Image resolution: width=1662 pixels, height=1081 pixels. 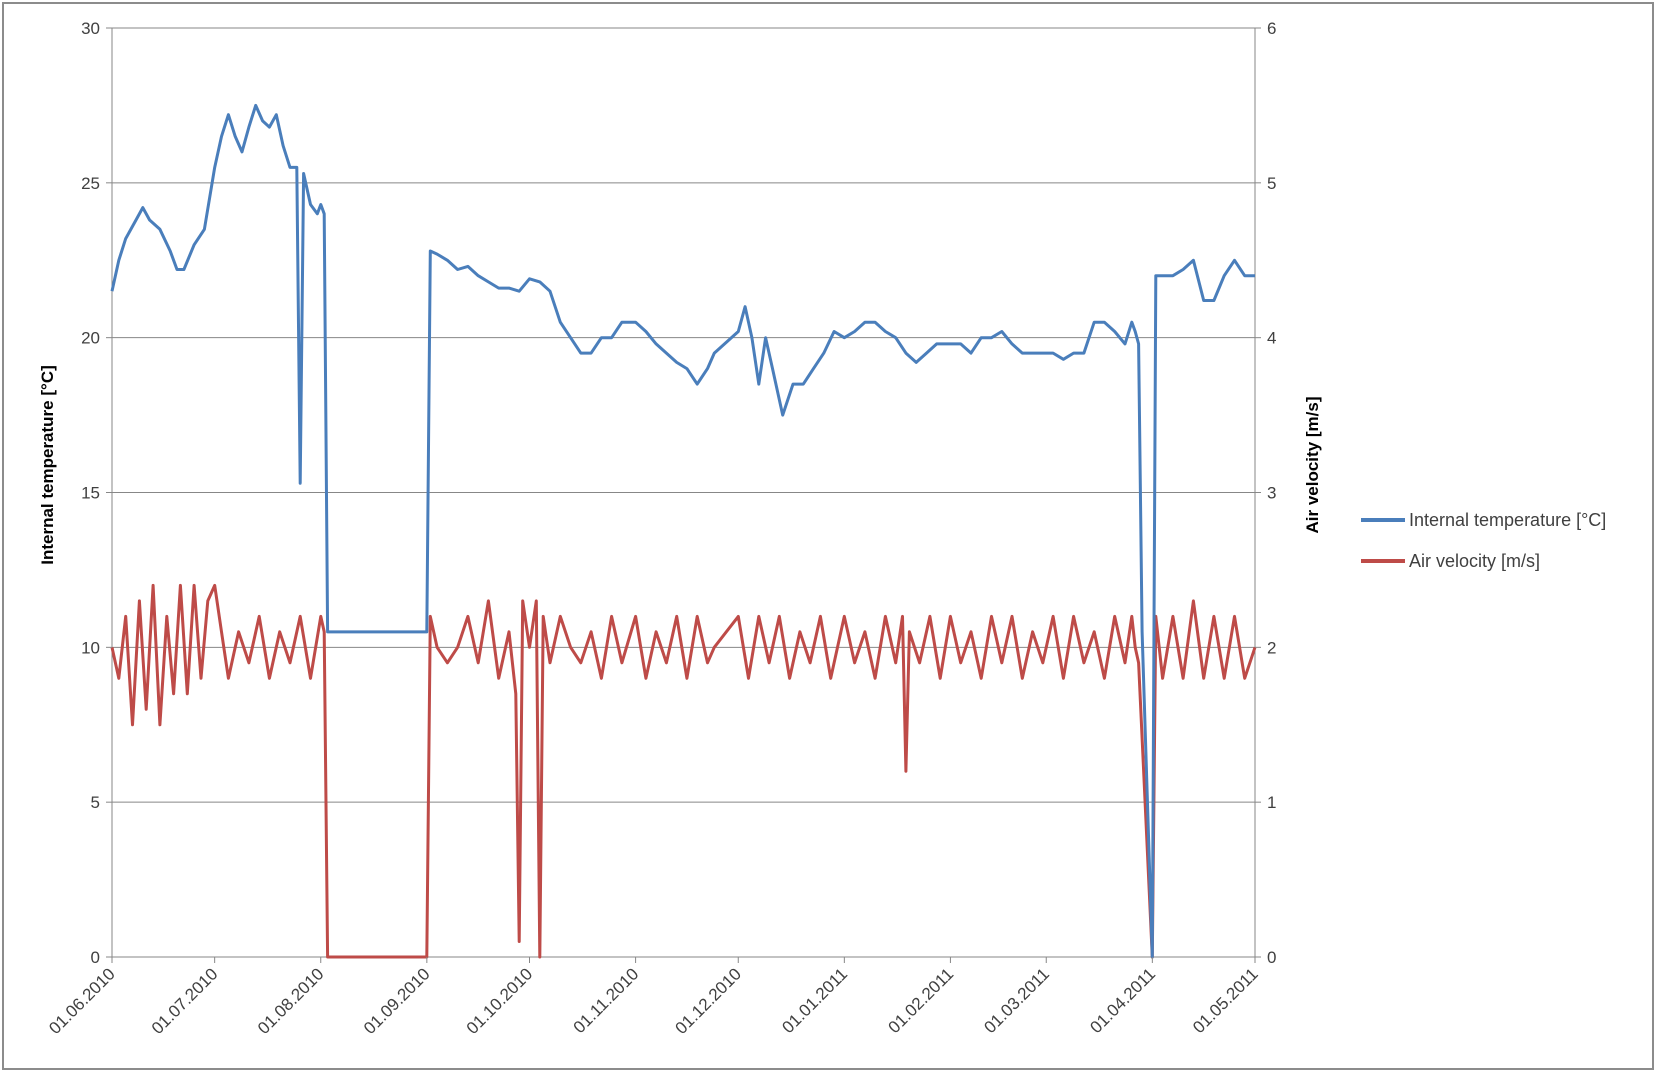 What do you see at coordinates (1312, 465) in the screenshot?
I see `y2-axis-title: Air velocity [m/s]` at bounding box center [1312, 465].